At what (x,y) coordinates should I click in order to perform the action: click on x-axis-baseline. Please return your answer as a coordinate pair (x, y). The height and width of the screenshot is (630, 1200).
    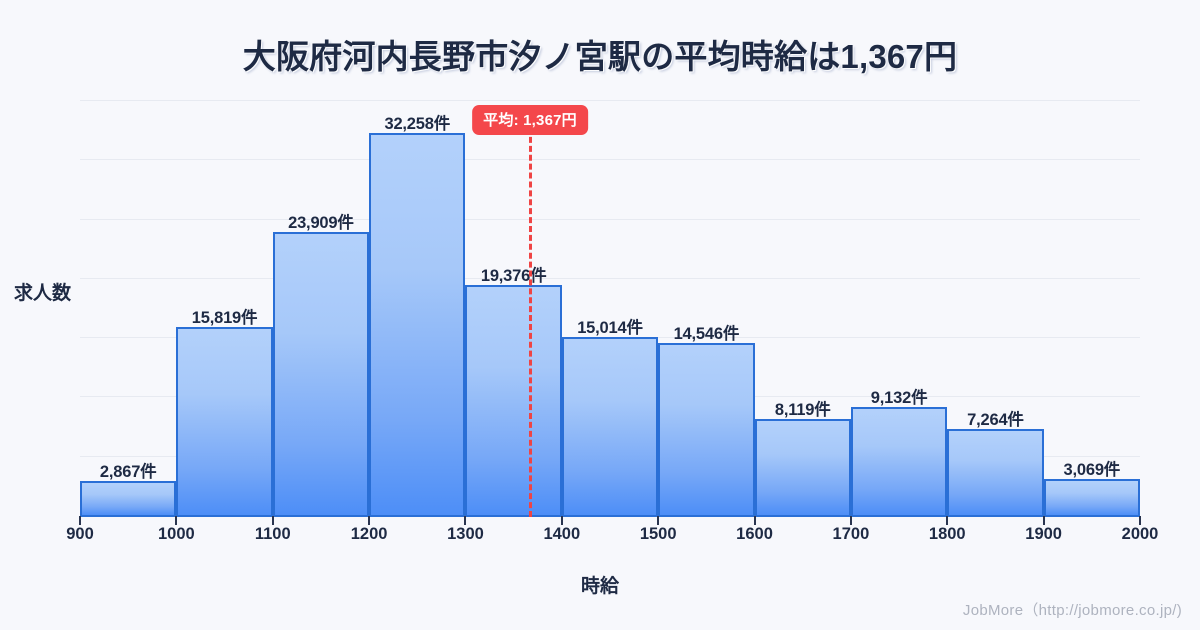
    Looking at the image, I should click on (610, 516).